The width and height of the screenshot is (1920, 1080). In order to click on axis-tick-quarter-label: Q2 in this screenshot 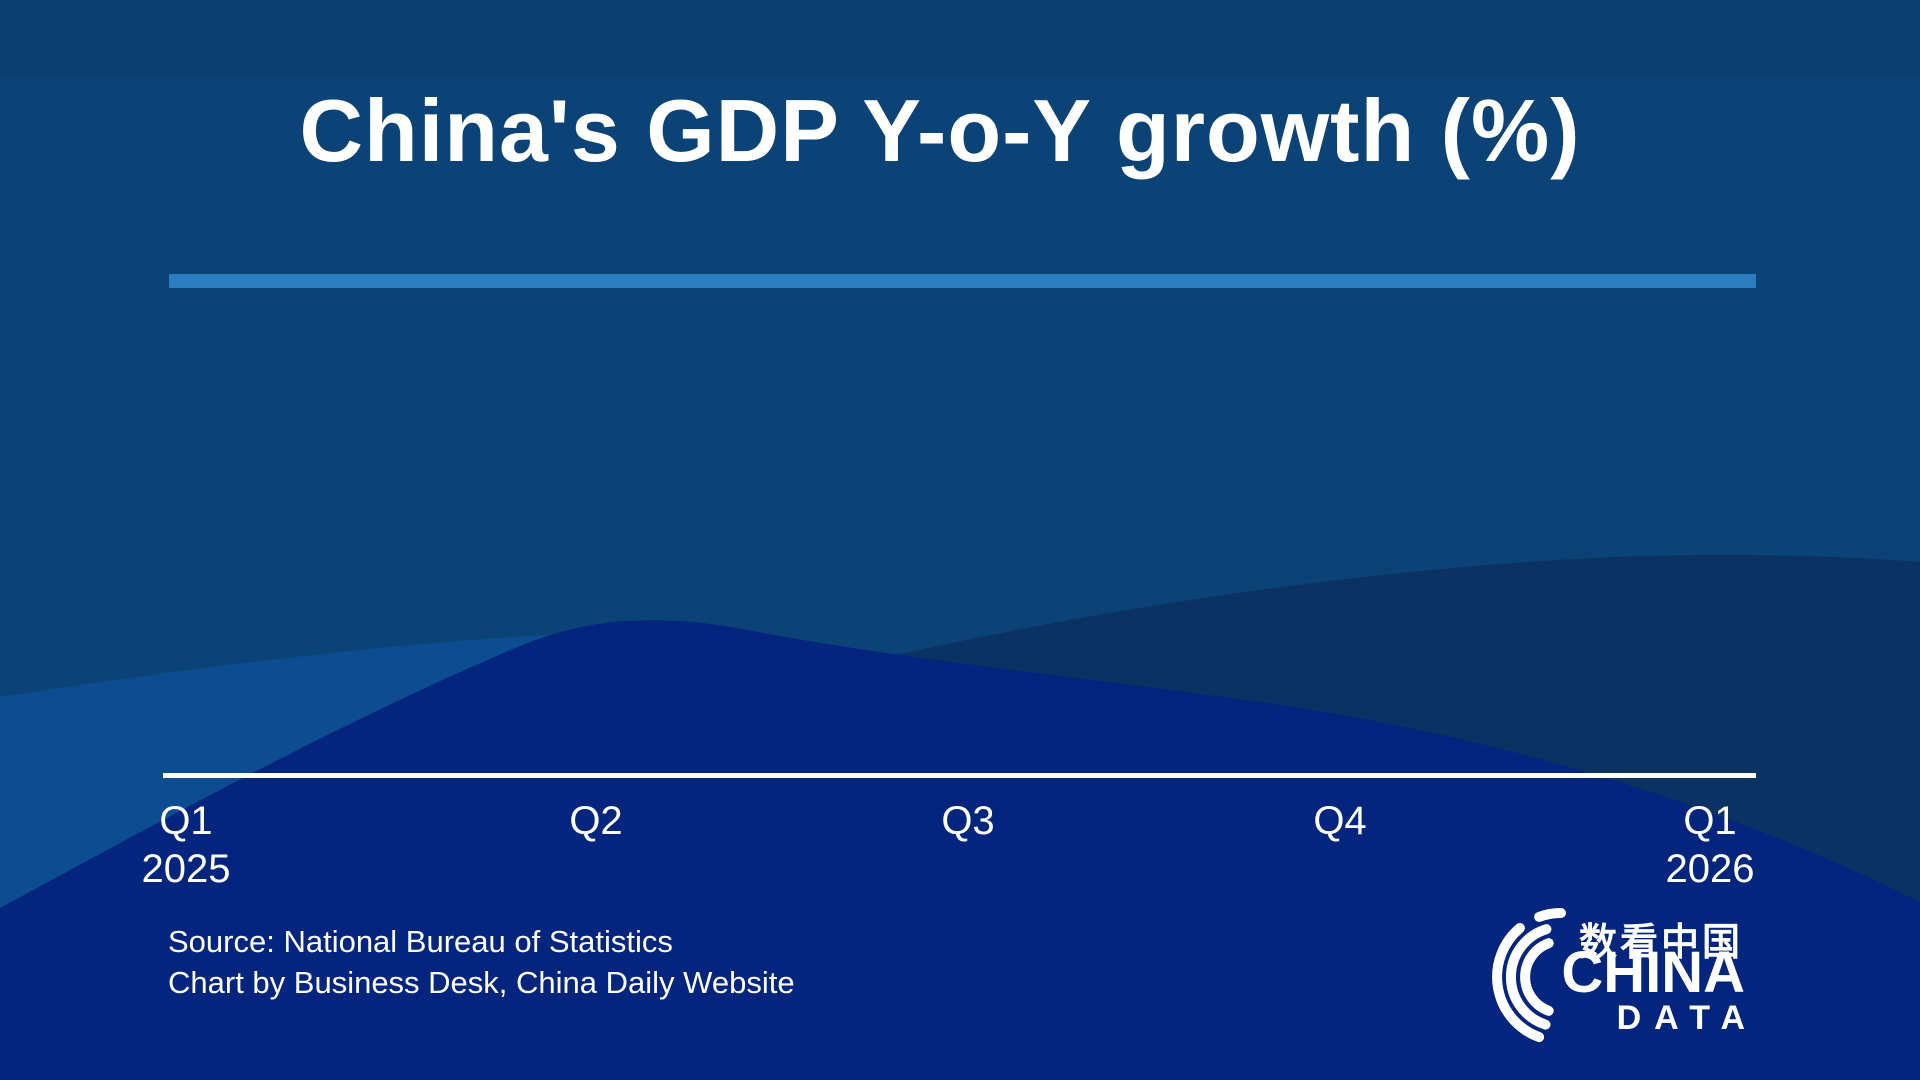, I will do `click(596, 821)`.